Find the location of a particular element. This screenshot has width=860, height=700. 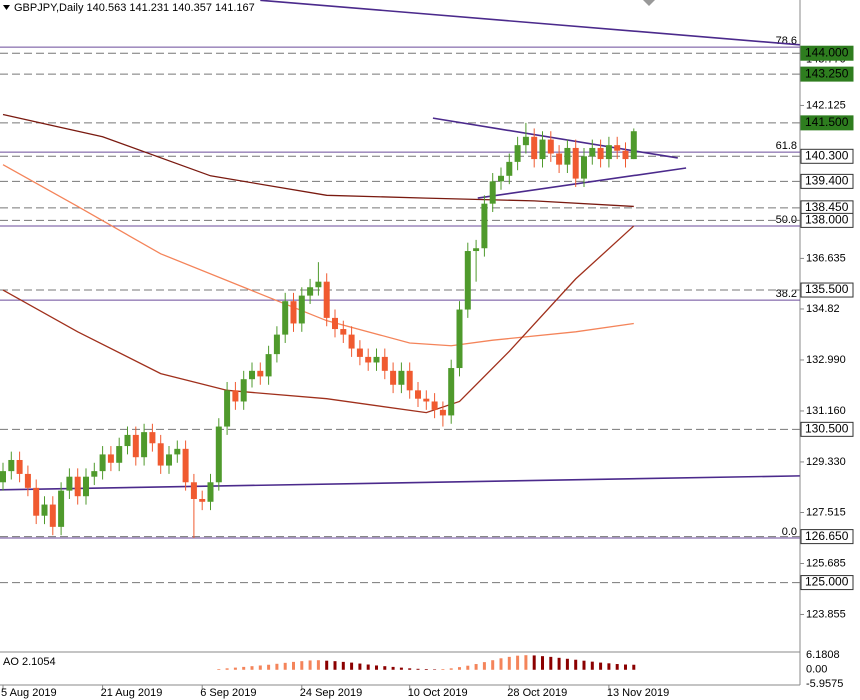

fib-label: 50.0 is located at coordinates (786, 220).